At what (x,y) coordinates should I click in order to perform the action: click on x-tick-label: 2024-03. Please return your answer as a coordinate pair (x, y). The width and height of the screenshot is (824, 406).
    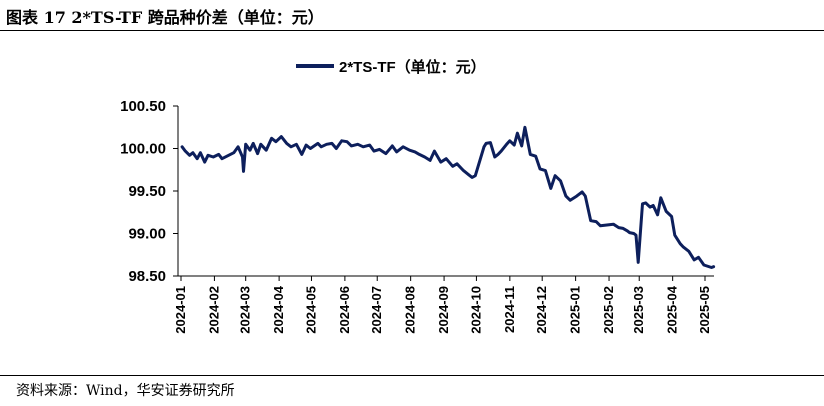
    Looking at the image, I should click on (245, 310).